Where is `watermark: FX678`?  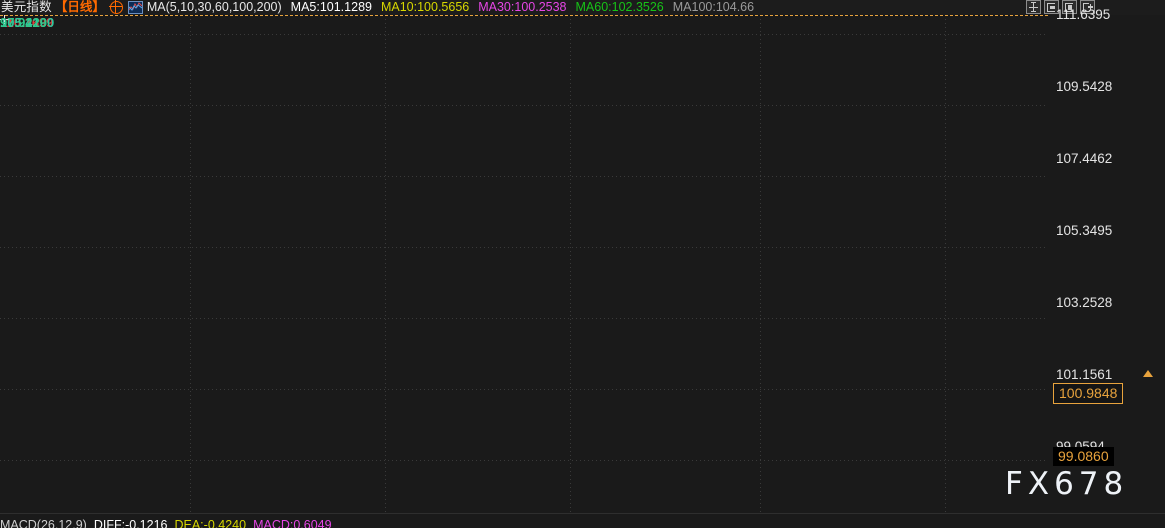 watermark: FX678 is located at coordinates (1067, 484).